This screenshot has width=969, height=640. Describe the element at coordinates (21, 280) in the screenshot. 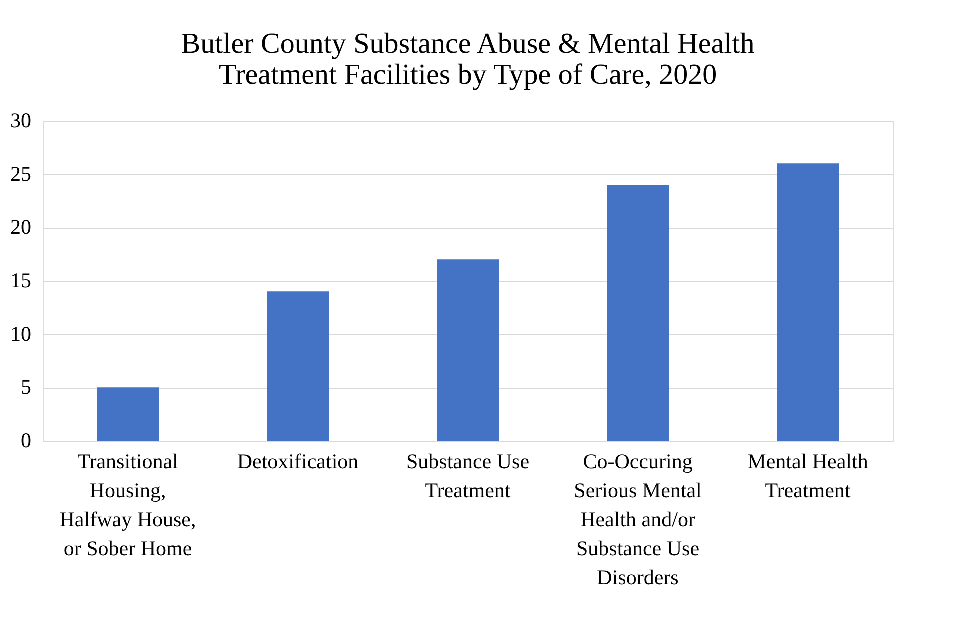

I see `y-tick-label: 15` at that location.